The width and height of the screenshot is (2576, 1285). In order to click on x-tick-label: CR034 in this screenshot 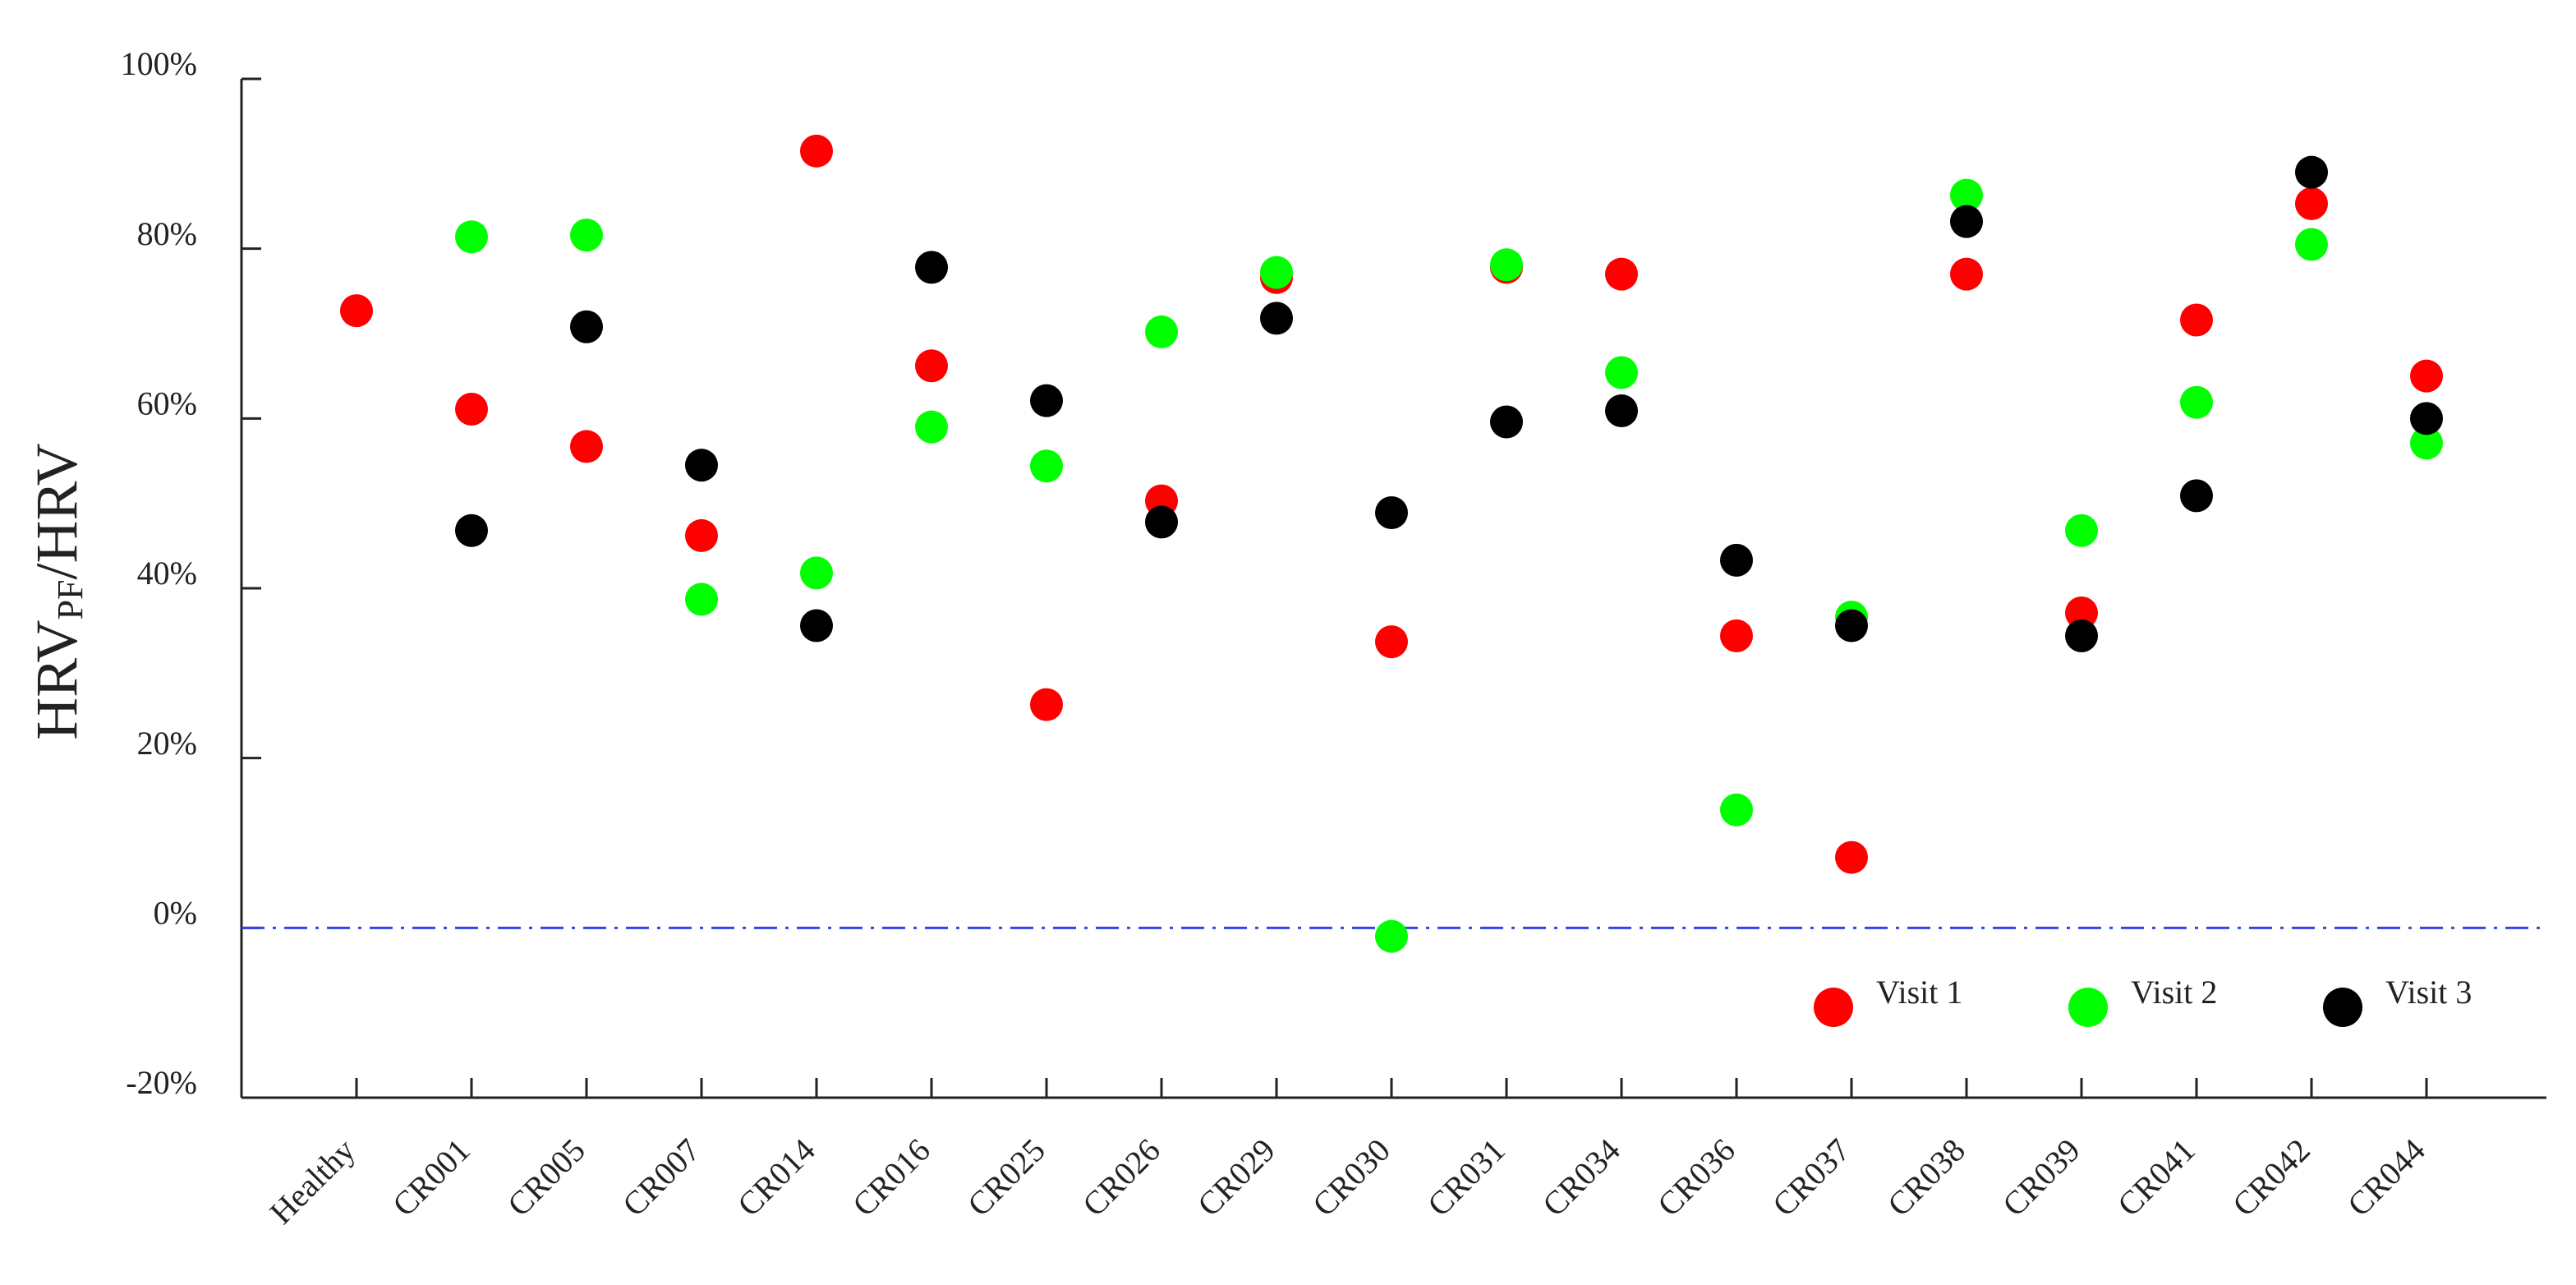, I will do `click(1581, 1177)`.